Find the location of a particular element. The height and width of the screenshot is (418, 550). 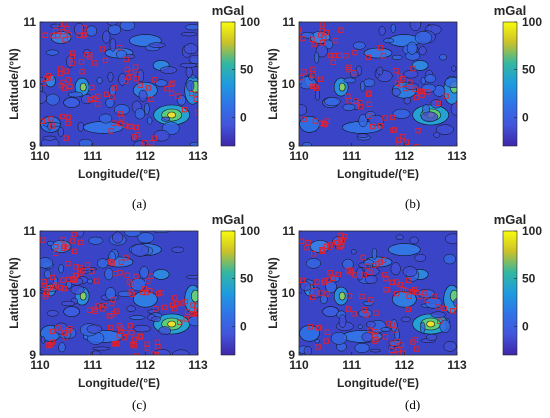

panel-caption: (b) is located at coordinates (413, 203).